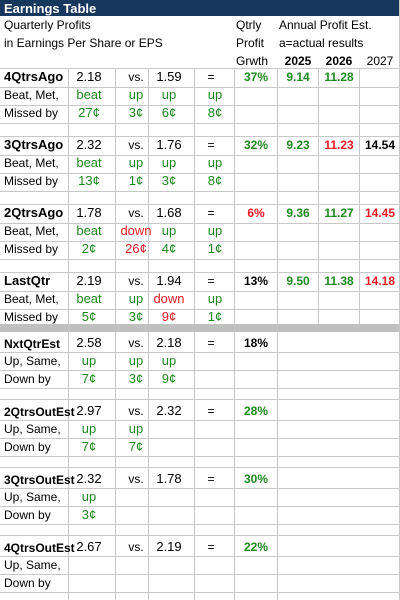 The width and height of the screenshot is (400, 600). I want to click on eps-prior: 1.94, so click(169, 280).